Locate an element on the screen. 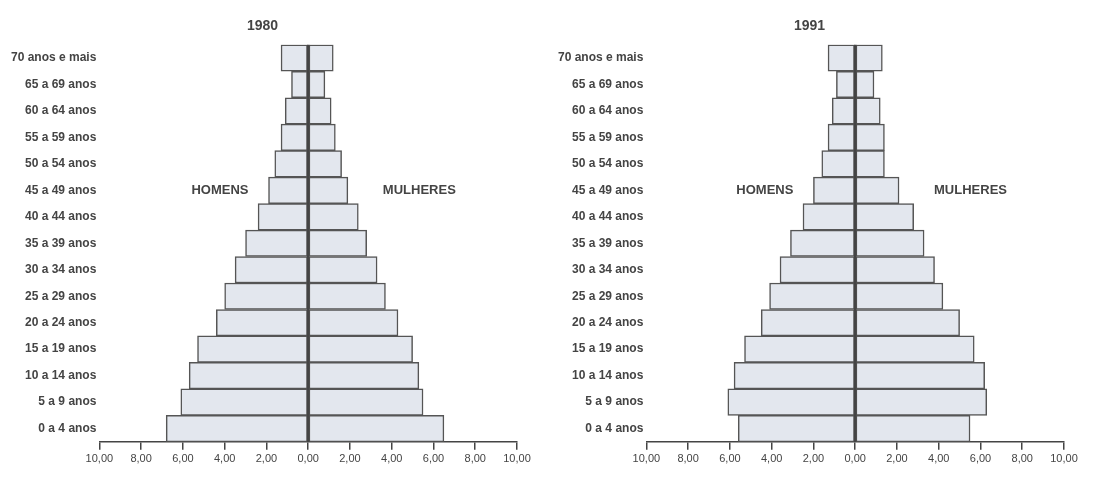 The image size is (1095, 489). chart-title: 1991 is located at coordinates (809, 25).